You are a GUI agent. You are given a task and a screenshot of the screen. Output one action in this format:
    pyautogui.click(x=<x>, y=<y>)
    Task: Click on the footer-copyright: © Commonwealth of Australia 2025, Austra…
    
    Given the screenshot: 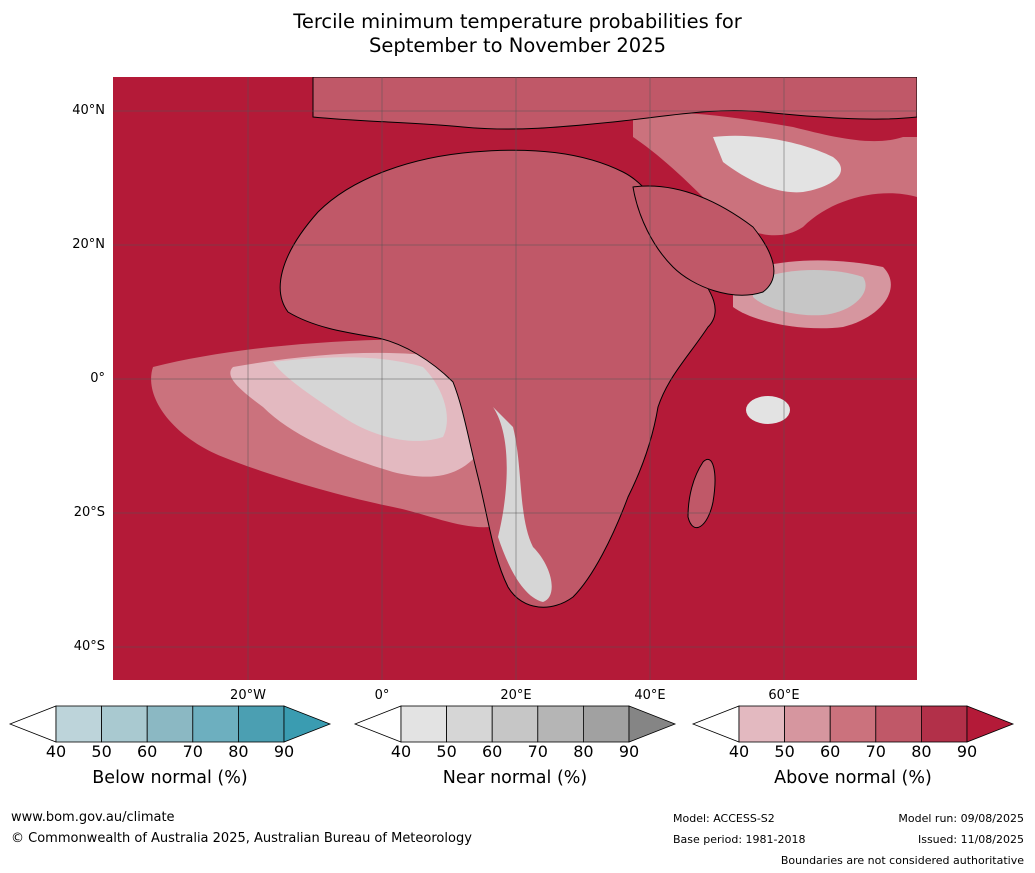 What is the action you would take?
    pyautogui.click(x=241, y=838)
    